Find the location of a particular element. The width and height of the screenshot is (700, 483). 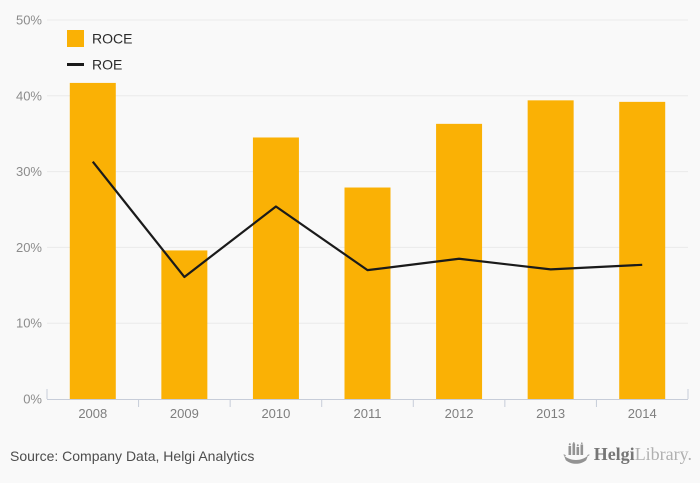

bar-2010 is located at coordinates (275, 268).